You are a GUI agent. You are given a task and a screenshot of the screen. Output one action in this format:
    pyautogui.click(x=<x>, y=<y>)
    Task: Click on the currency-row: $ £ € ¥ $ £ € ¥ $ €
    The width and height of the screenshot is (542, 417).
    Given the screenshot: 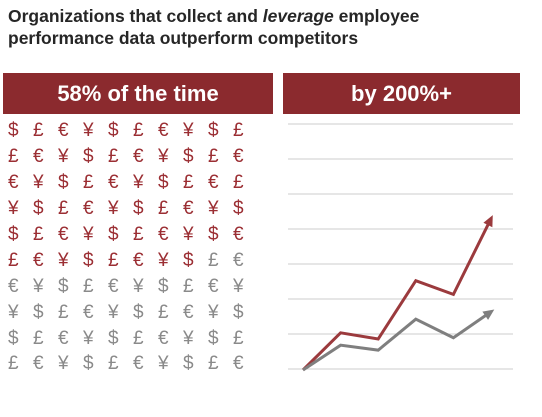 What is the action you would take?
    pyautogui.click(x=128, y=235)
    